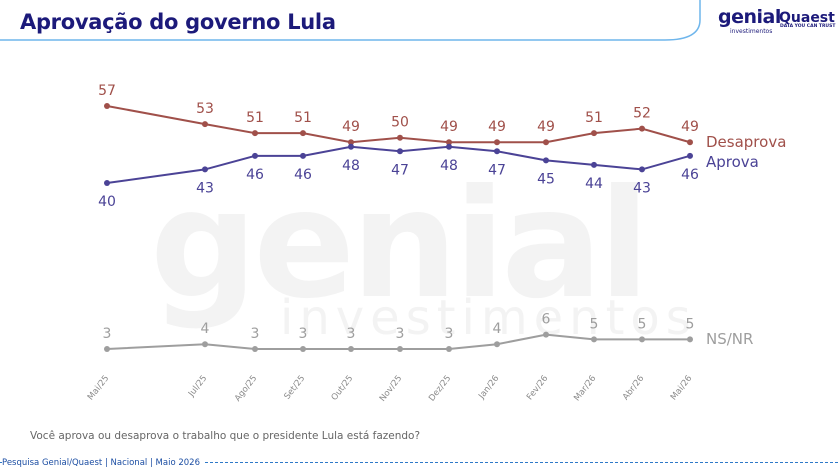  What do you see at coordinates (729, 339) in the screenshot?
I see `series-label: NS/NR` at bounding box center [729, 339].